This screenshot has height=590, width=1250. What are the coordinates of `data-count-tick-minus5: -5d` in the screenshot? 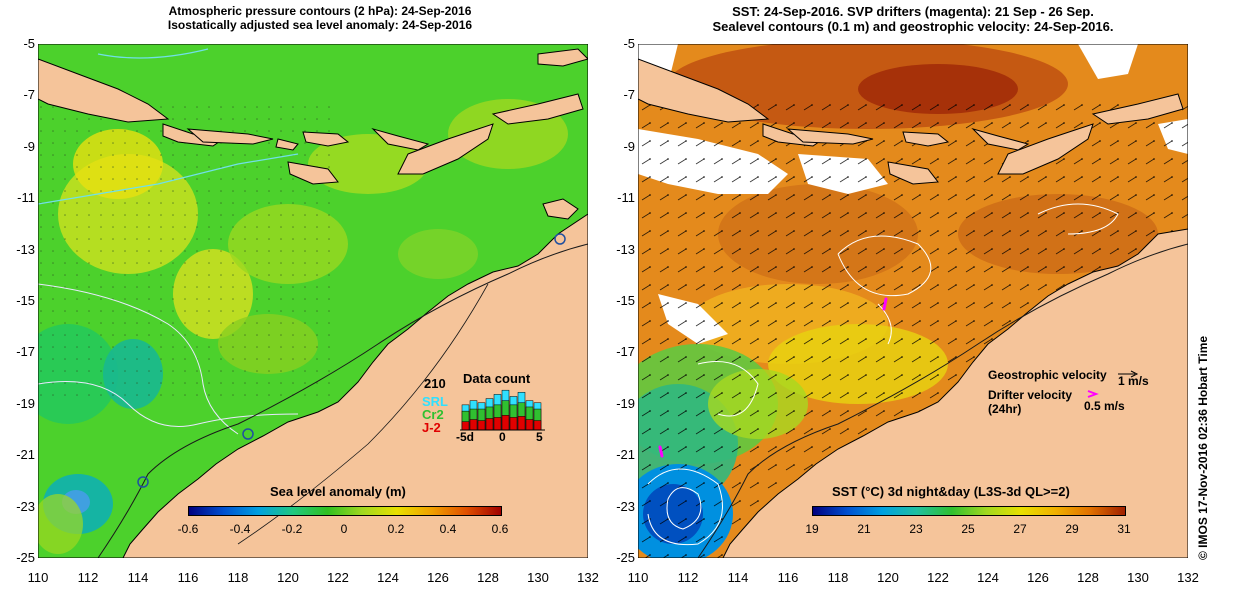 It's located at (465, 437).